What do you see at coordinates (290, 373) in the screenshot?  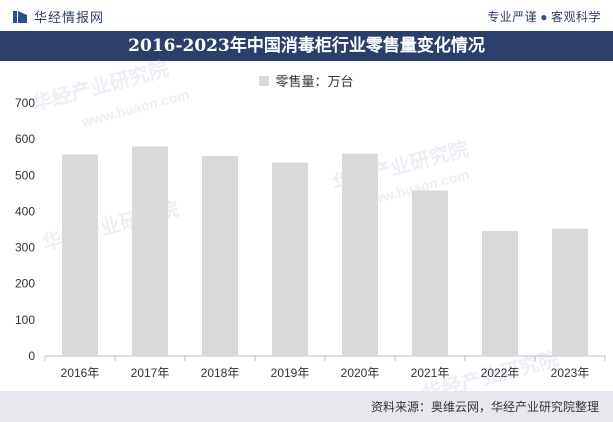 I see `x-tick-label: 2019年` at bounding box center [290, 373].